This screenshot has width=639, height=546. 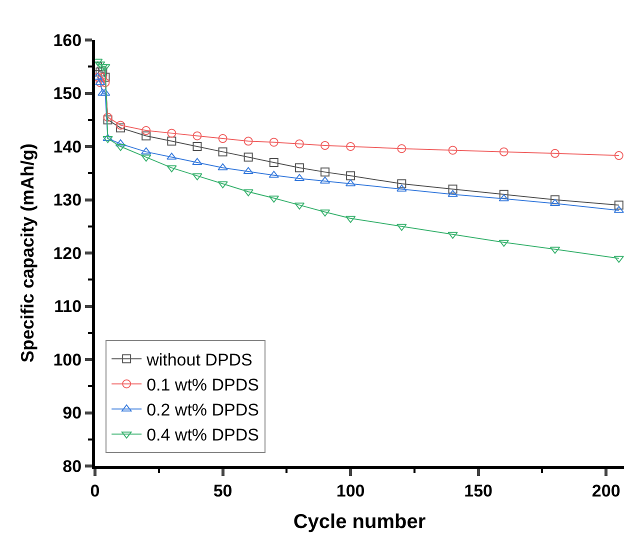 I want to click on x-tick-label: 100, so click(x=350, y=490).